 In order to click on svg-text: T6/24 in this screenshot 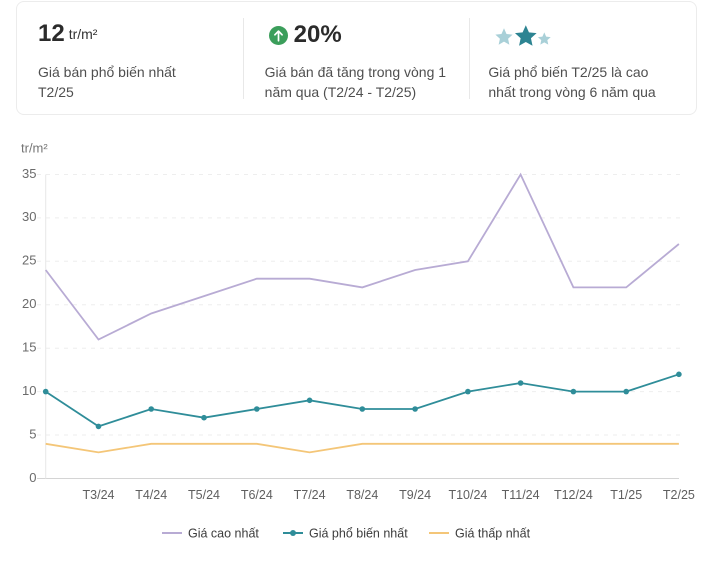, I will do `click(257, 495)`.